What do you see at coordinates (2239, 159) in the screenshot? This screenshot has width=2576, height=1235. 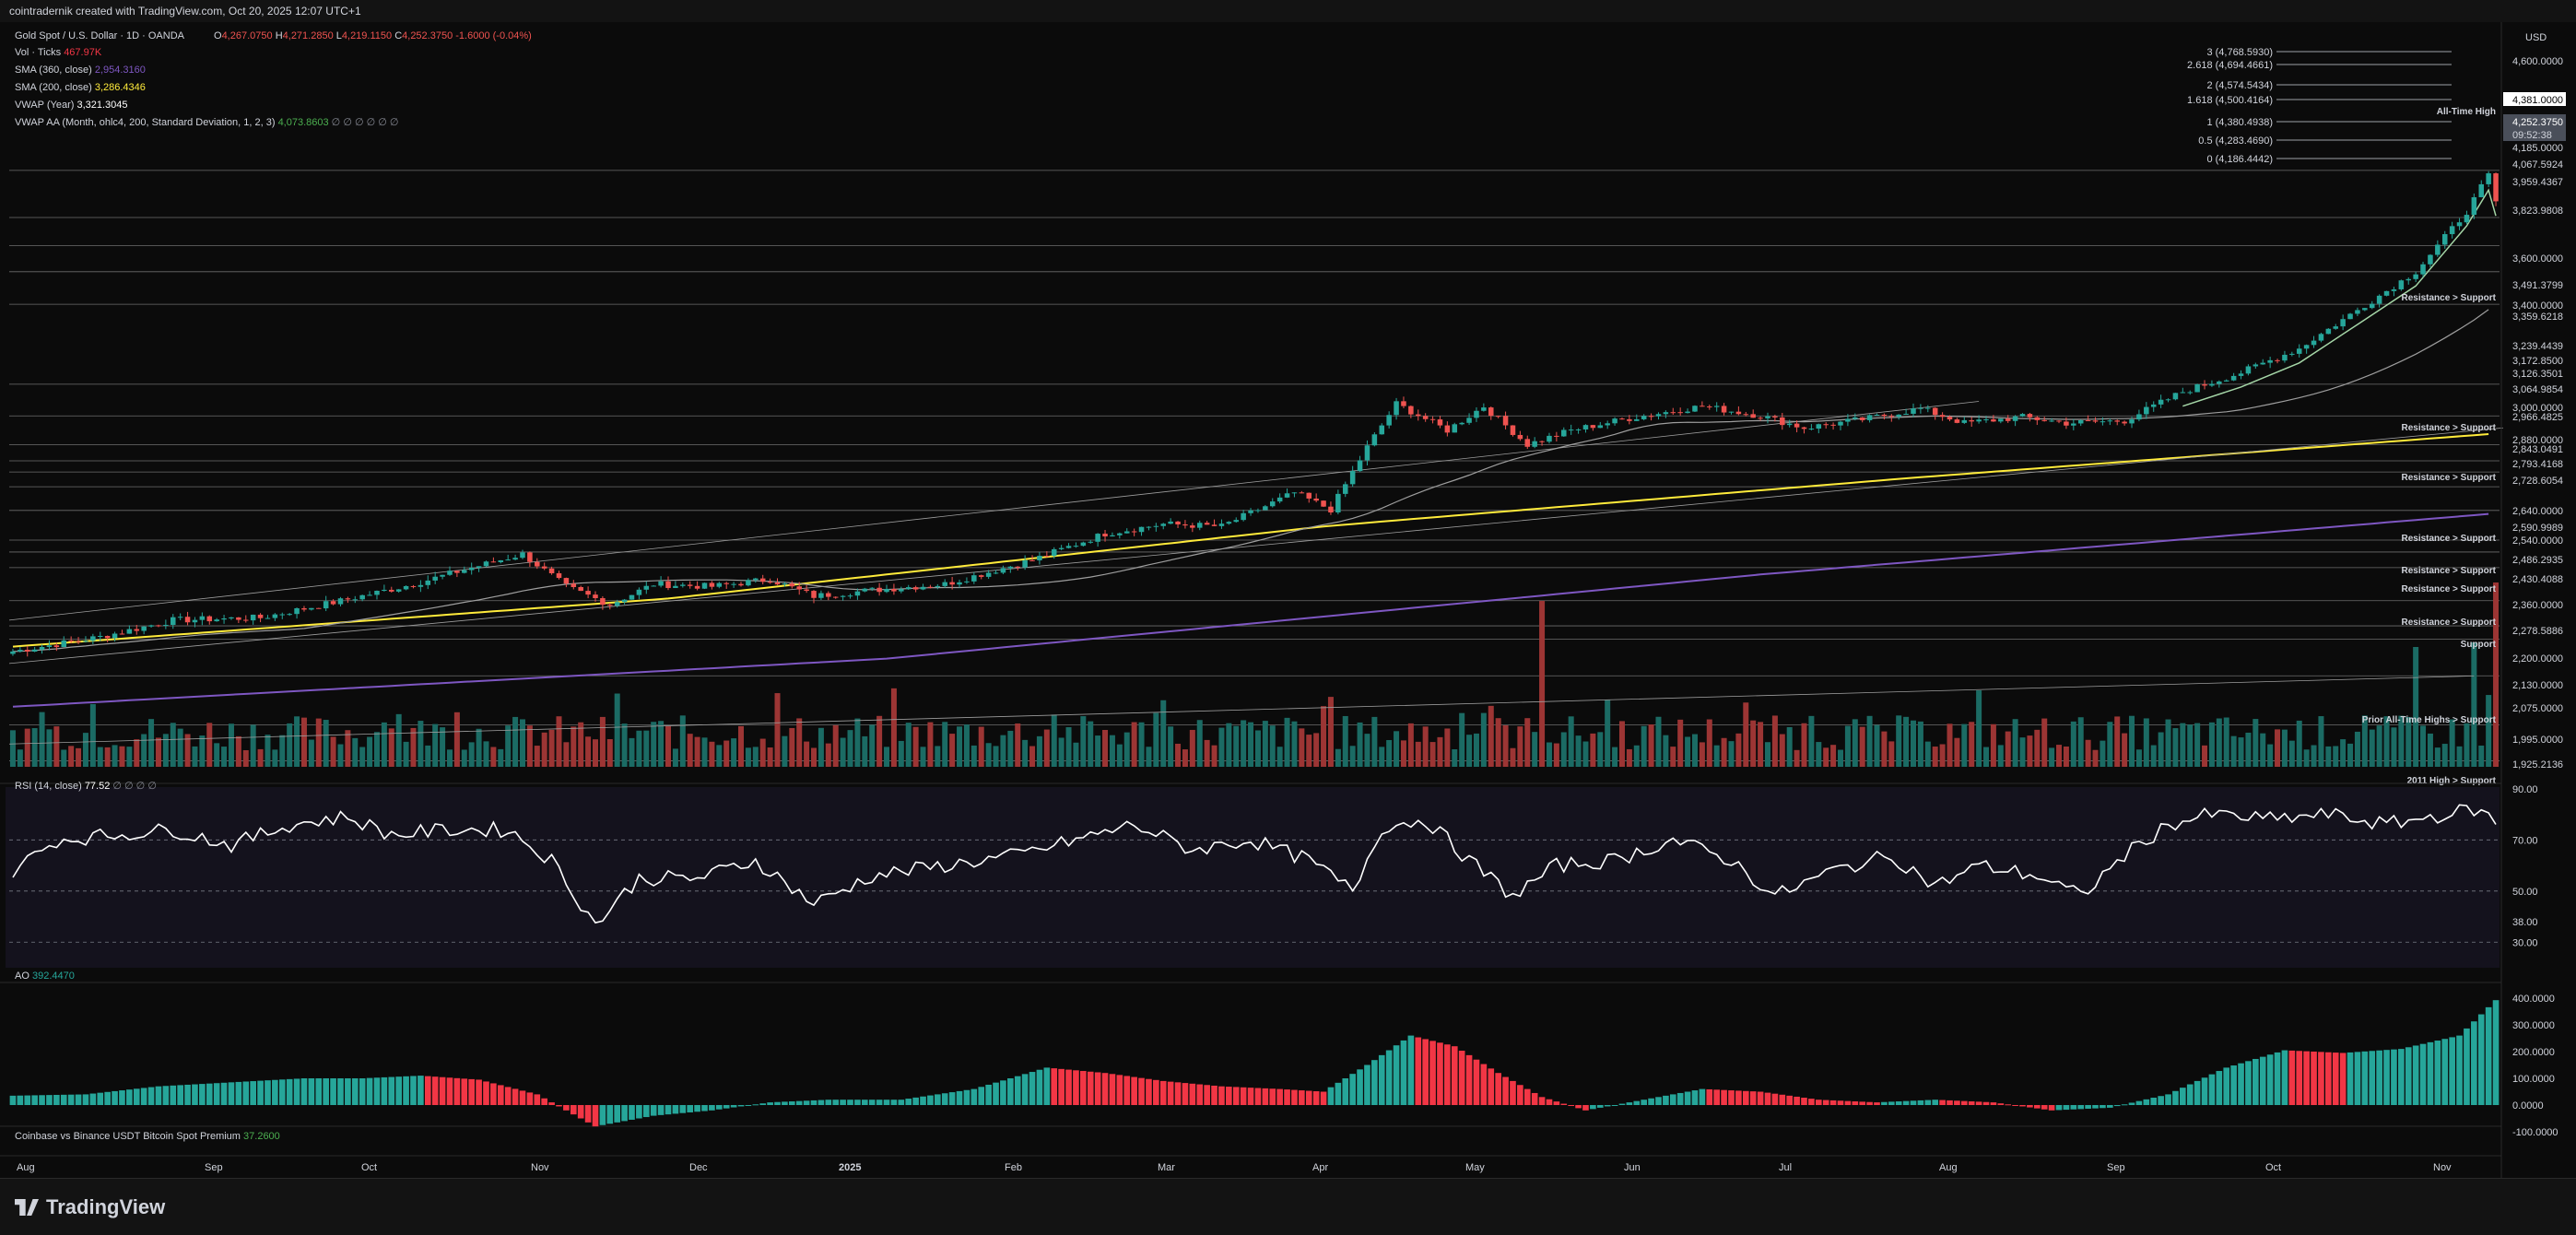 I see `fib-level-label: 0 (4,186.4442)` at bounding box center [2239, 159].